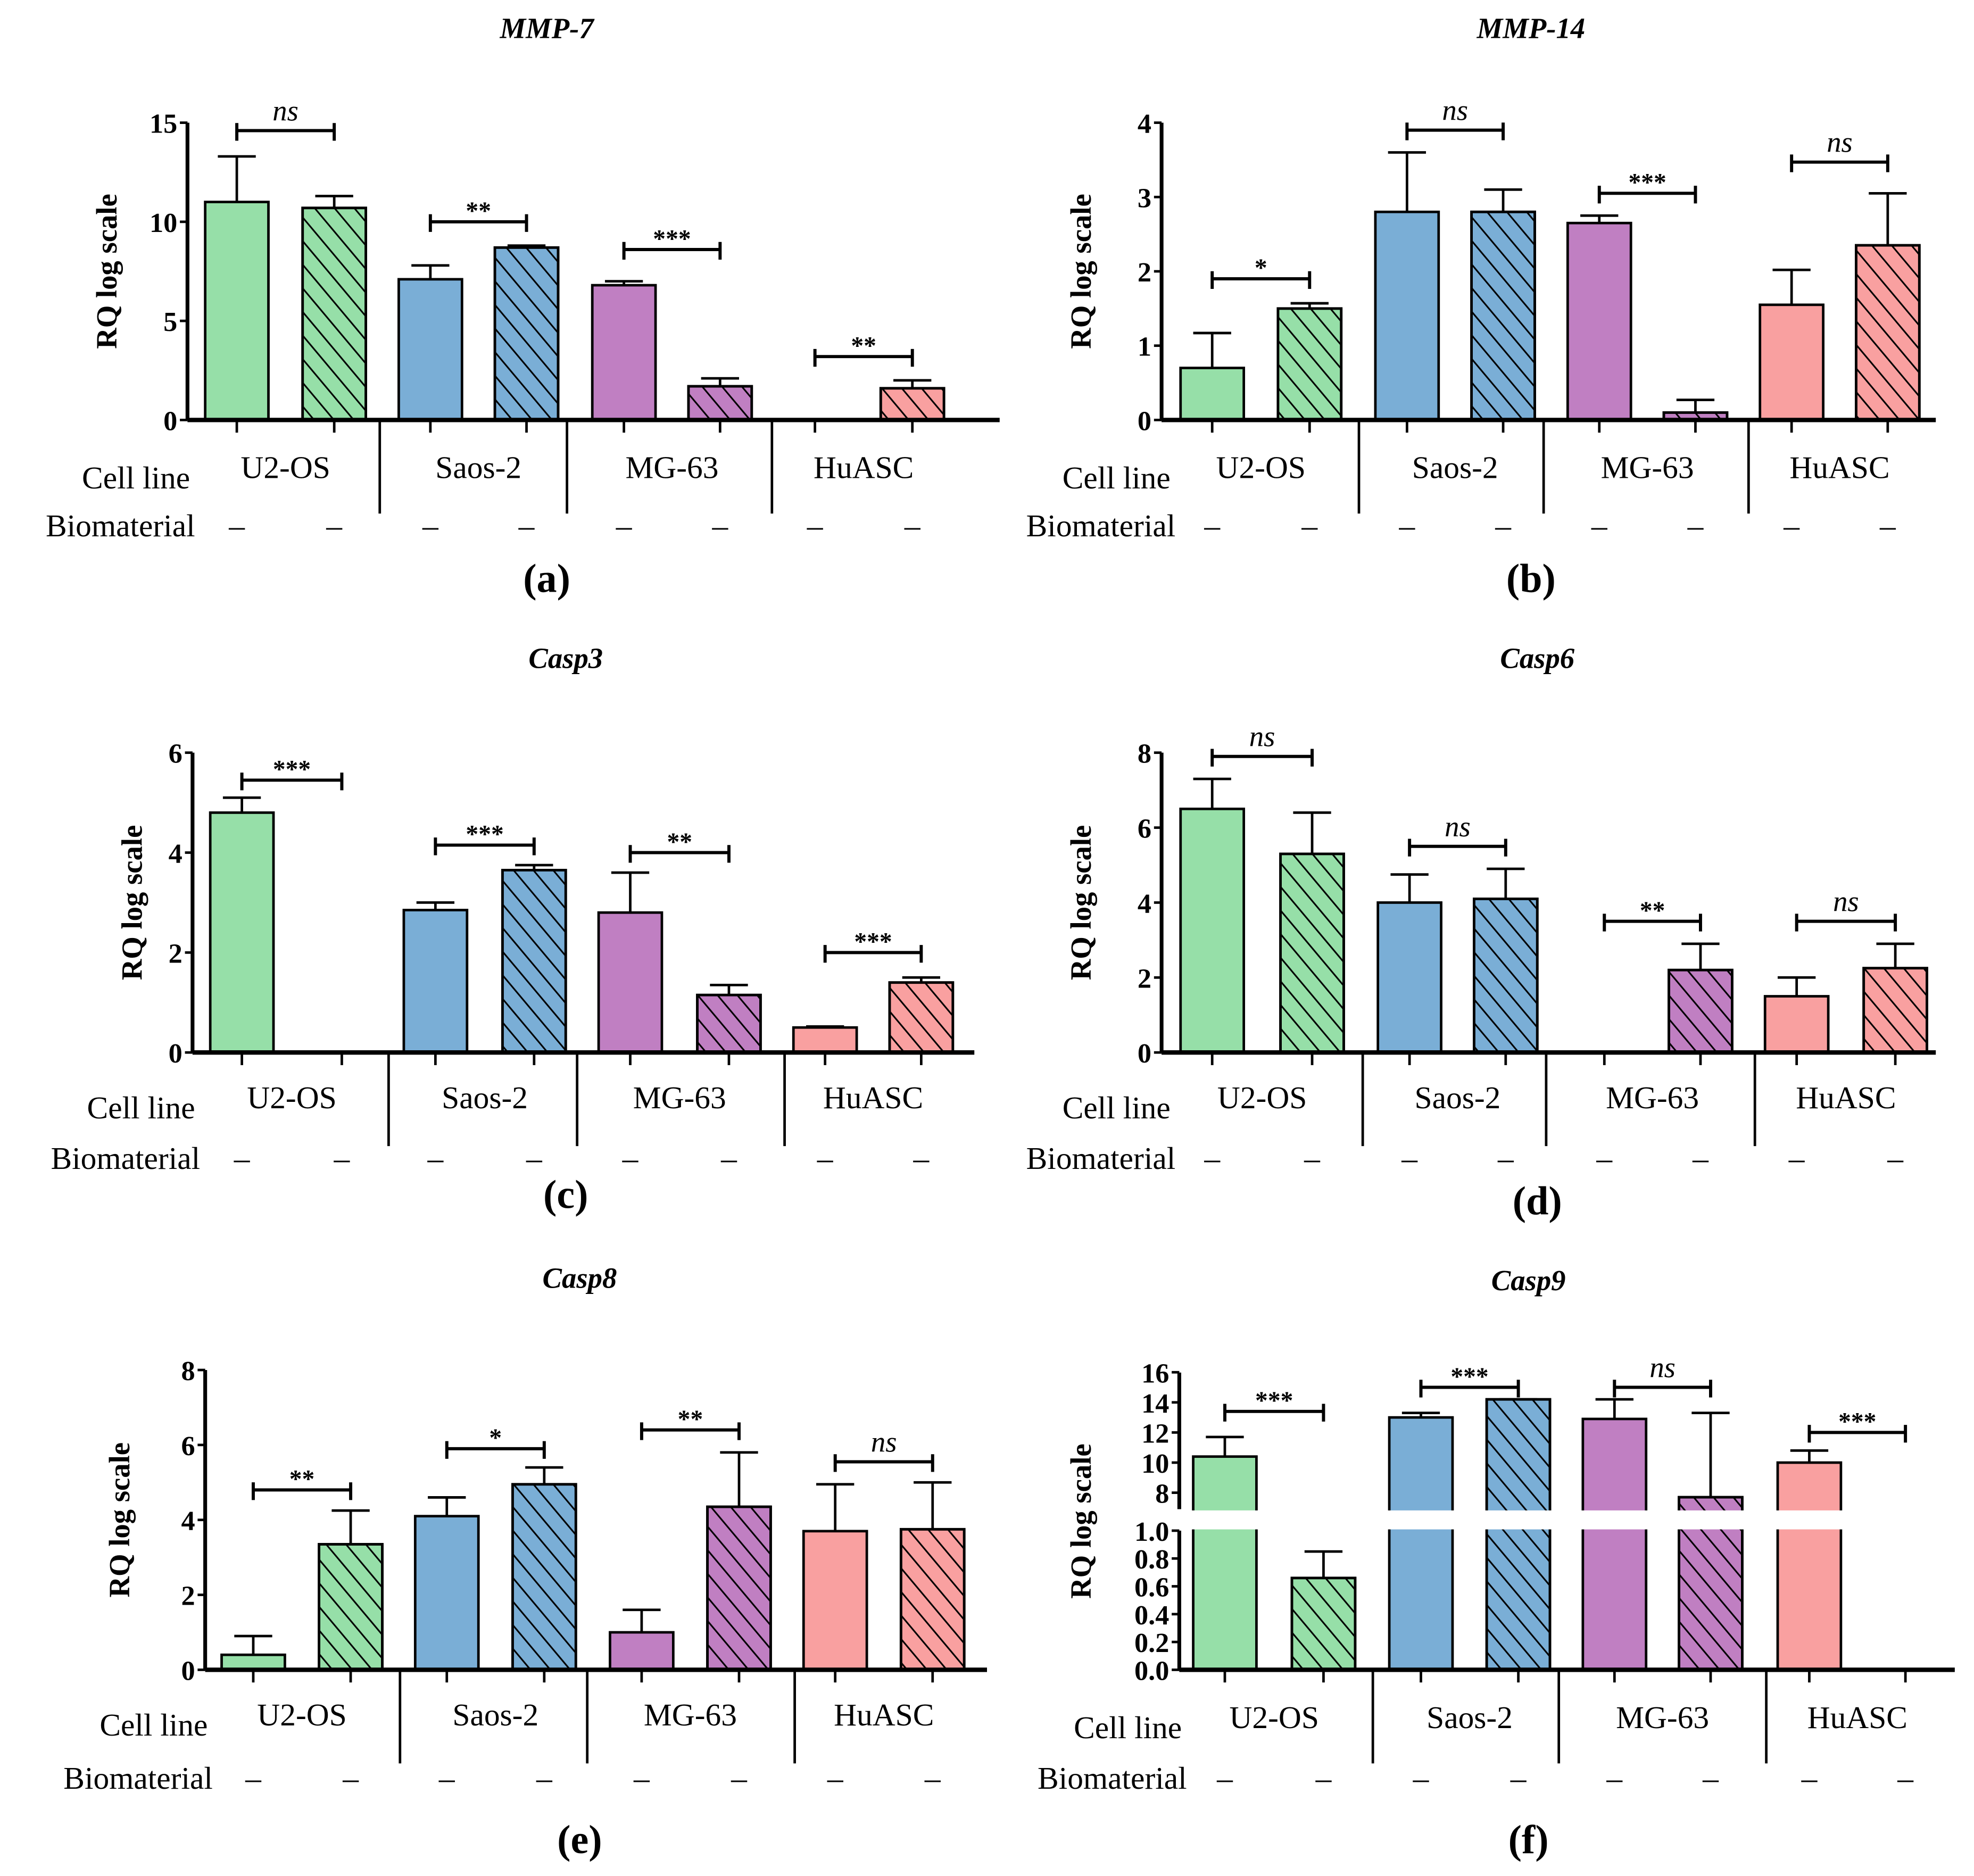 This screenshot has height=1876, width=1974. I want to click on y-tick-label: 5, so click(170, 321).